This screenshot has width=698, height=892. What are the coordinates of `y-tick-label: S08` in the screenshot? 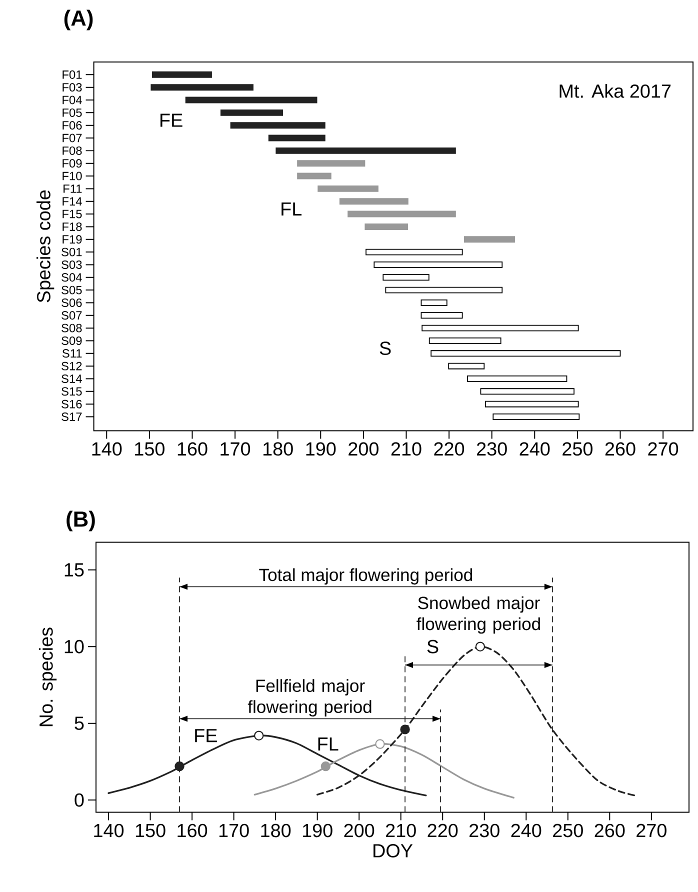 It's located at (72, 328).